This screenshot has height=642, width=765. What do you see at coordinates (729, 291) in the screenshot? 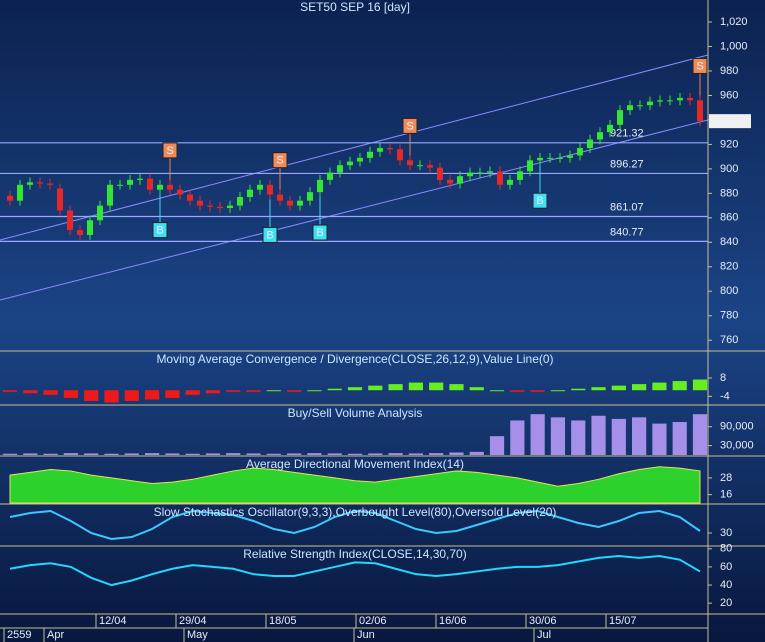
I see `y-tick-label: 800` at bounding box center [729, 291].